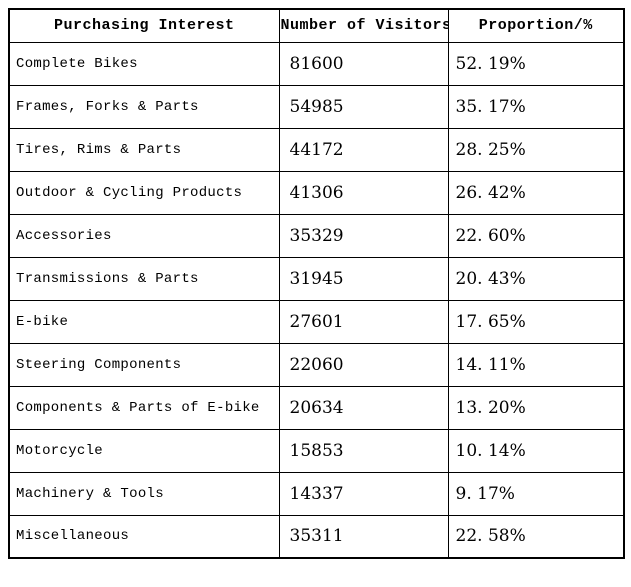 The height and width of the screenshot is (587, 631). I want to click on cell-proportion: 26. 42%, so click(536, 192).